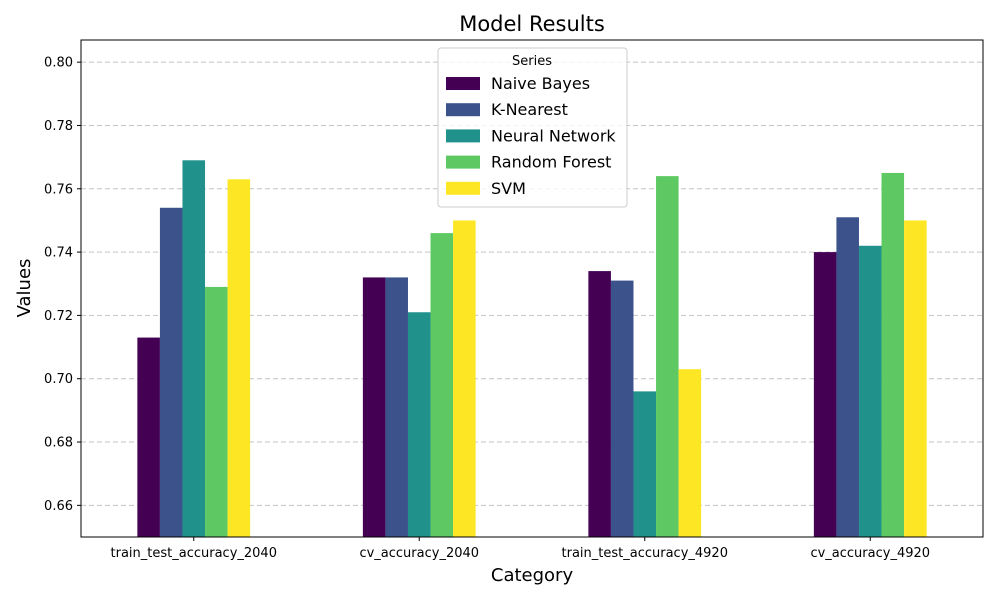  Describe the element at coordinates (551, 162) in the screenshot. I see `legend-label: Random Forest` at that location.